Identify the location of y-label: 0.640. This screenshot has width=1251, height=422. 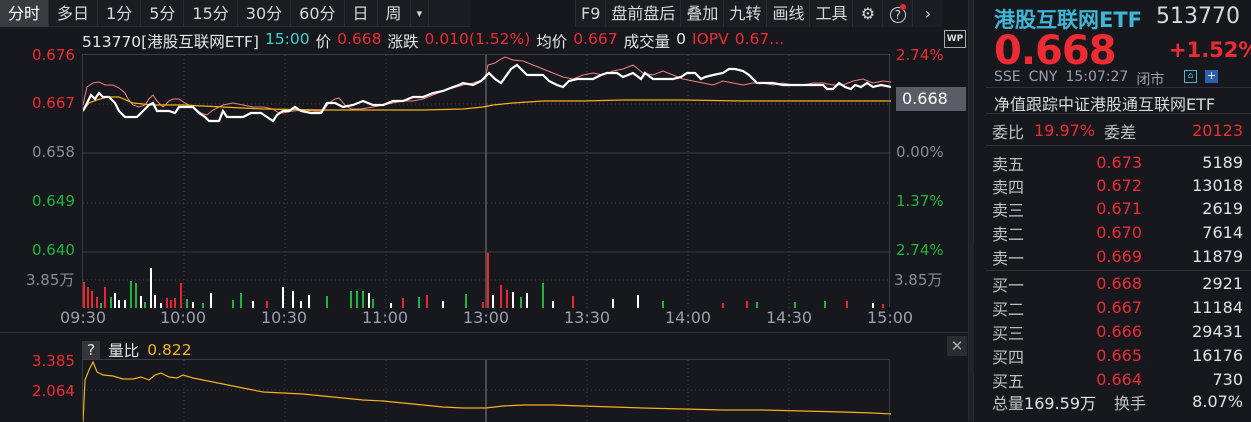
(53, 250).